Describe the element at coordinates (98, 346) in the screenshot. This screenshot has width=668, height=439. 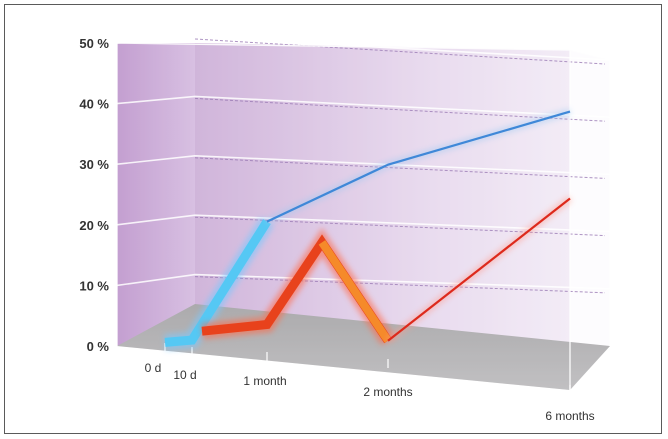
I see `y-tick-label: 0 %` at that location.